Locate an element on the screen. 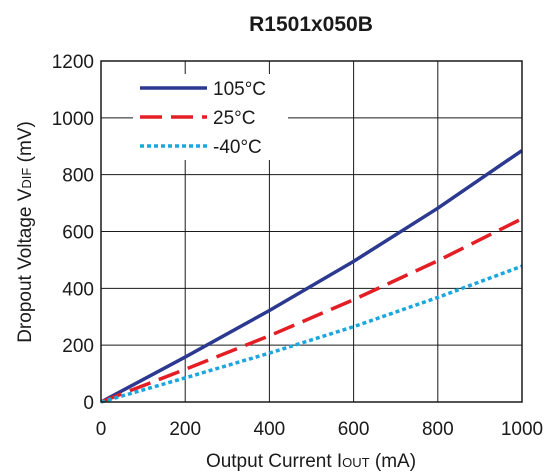 Image resolution: width=557 pixels, height=476 pixels. x-tick-label: 0 is located at coordinates (101, 429).